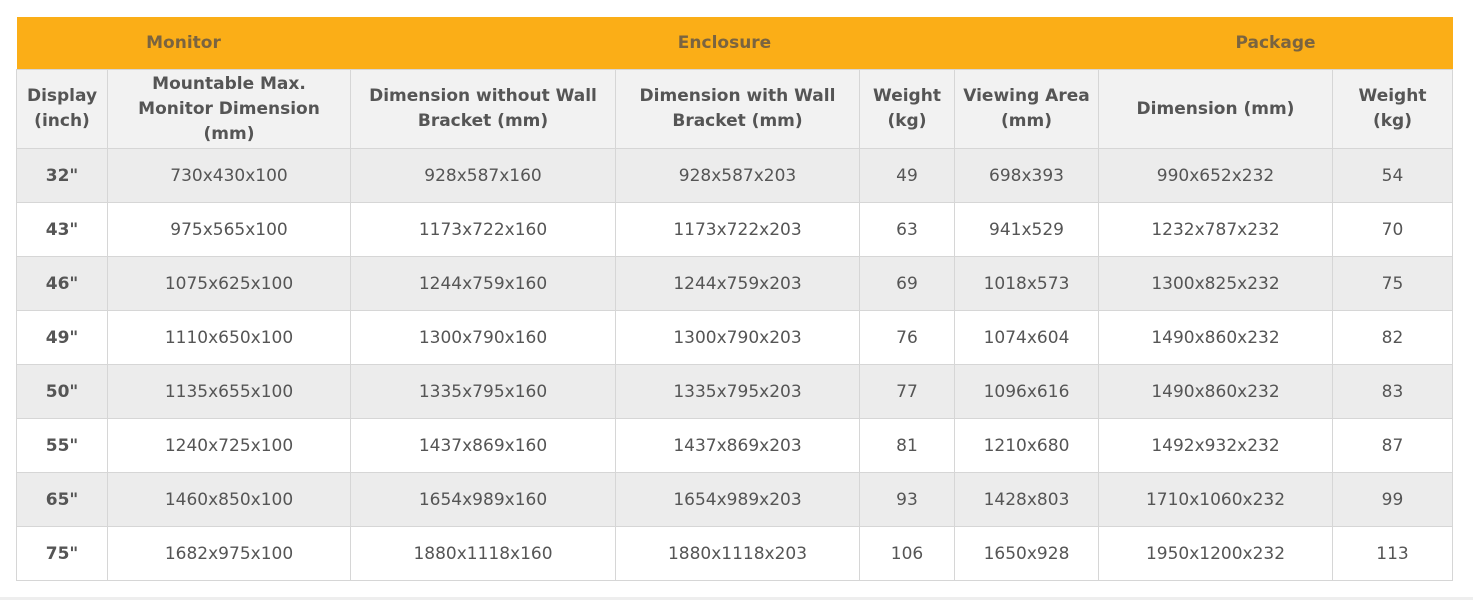 Image resolution: width=1473 pixels, height=600 pixels. Describe the element at coordinates (737, 175) in the screenshot. I see `table-cell: 928x587x203` at that location.